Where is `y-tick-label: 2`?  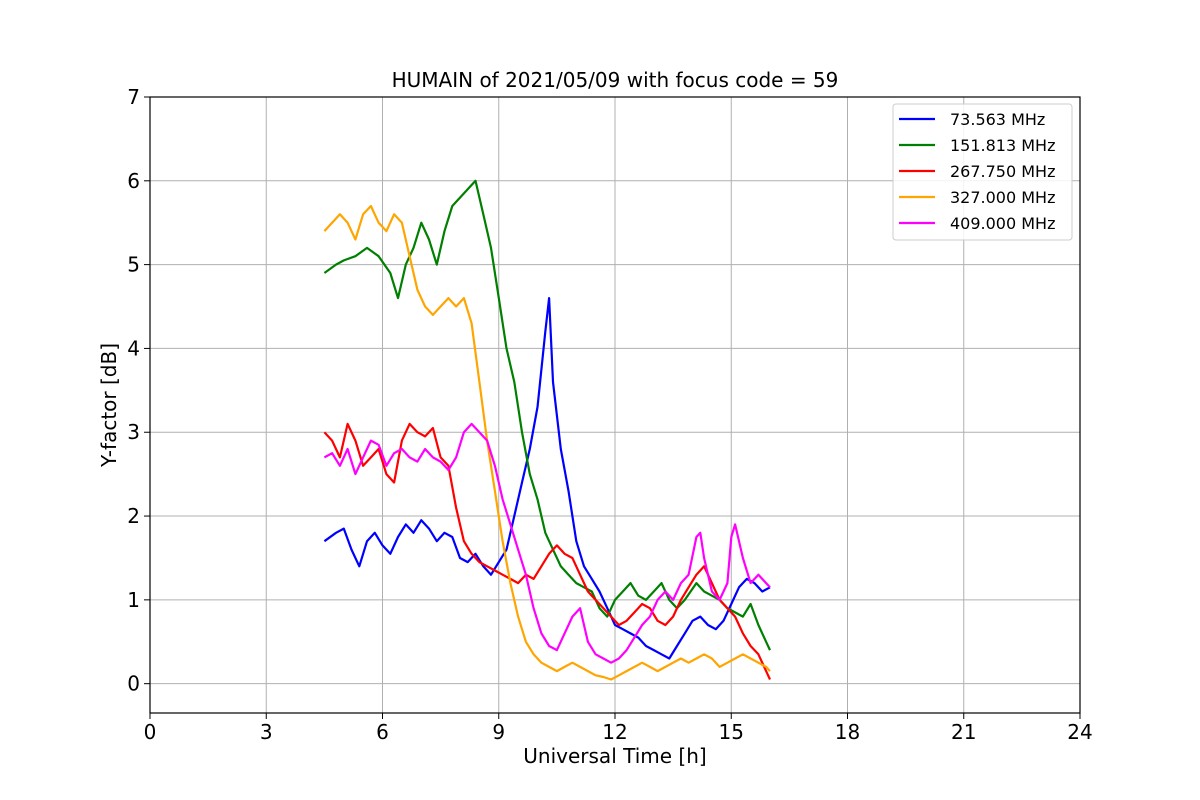 y-tick-label: 2 is located at coordinates (133, 516).